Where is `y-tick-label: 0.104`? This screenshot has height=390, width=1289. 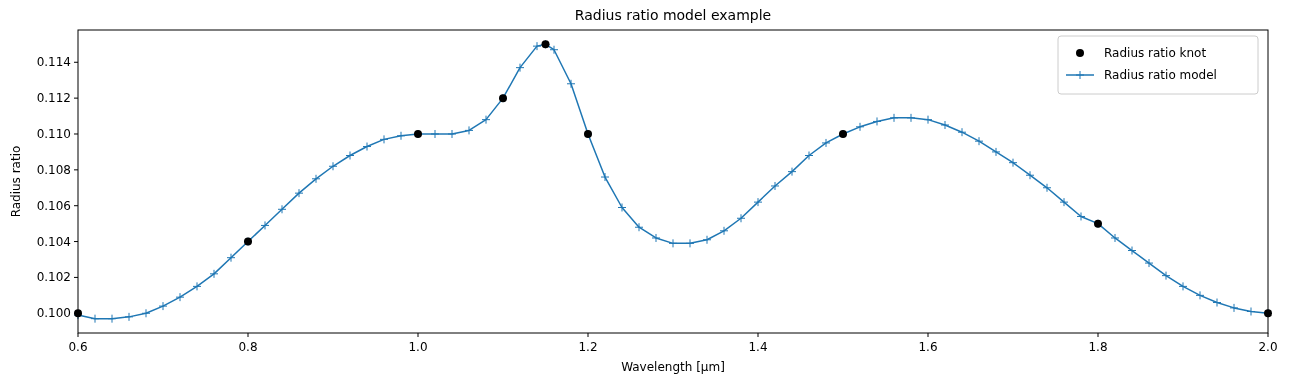 y-tick-label: 0.104 is located at coordinates (53, 241).